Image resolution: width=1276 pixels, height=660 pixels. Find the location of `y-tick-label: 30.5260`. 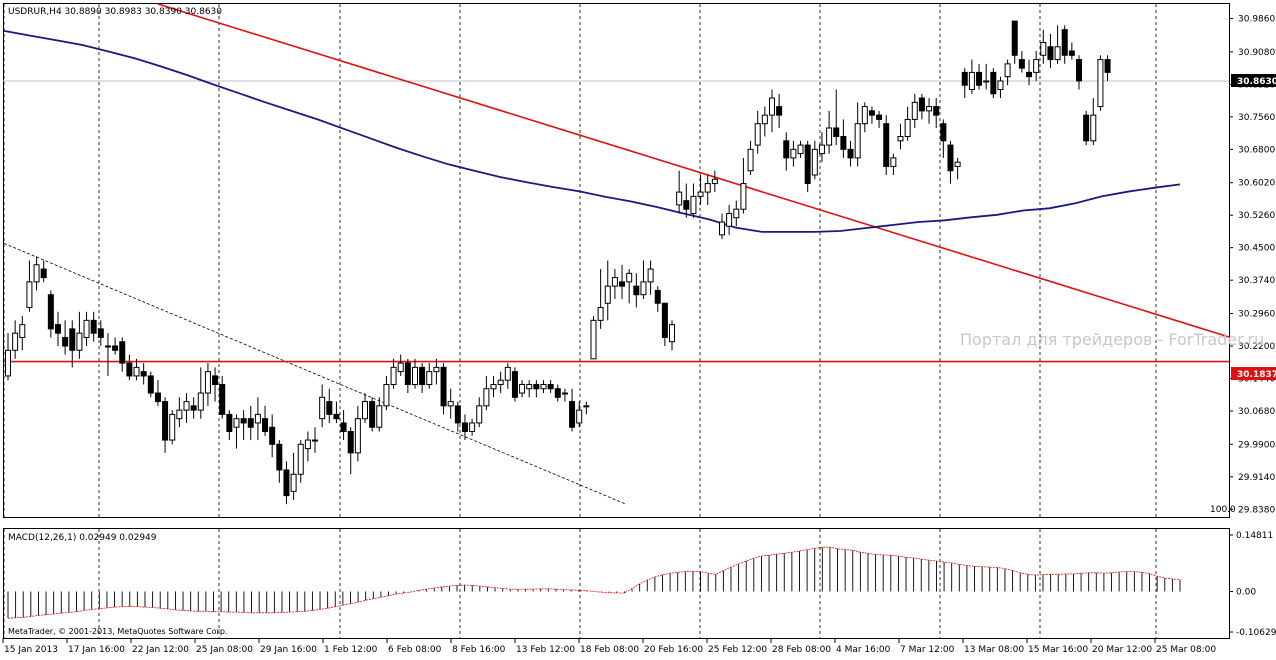

y-tick-label: 30.5260 is located at coordinates (1256, 216).